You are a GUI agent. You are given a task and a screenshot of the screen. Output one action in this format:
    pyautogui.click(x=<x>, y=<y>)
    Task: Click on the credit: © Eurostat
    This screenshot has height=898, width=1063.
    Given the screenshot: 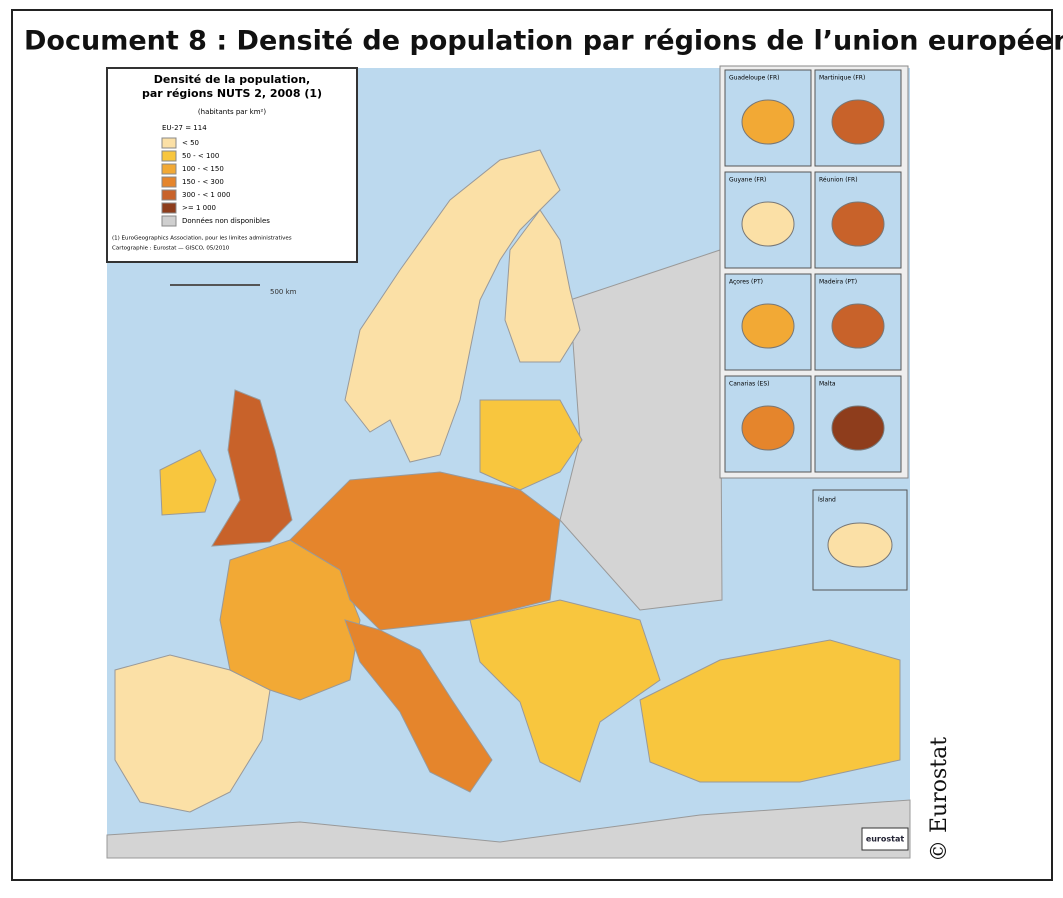 What is the action you would take?
    pyautogui.click(x=939, y=799)
    